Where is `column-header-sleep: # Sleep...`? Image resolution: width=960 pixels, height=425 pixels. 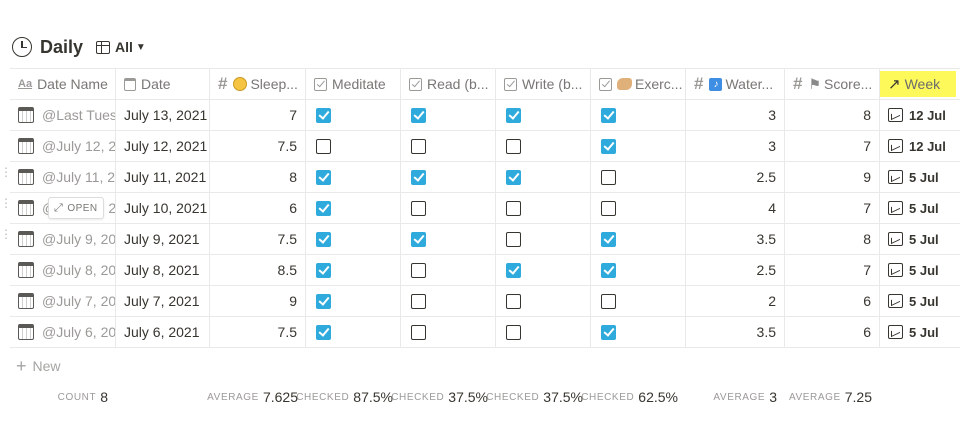
column-header-sleep: # Sleep... is located at coordinates (258, 84).